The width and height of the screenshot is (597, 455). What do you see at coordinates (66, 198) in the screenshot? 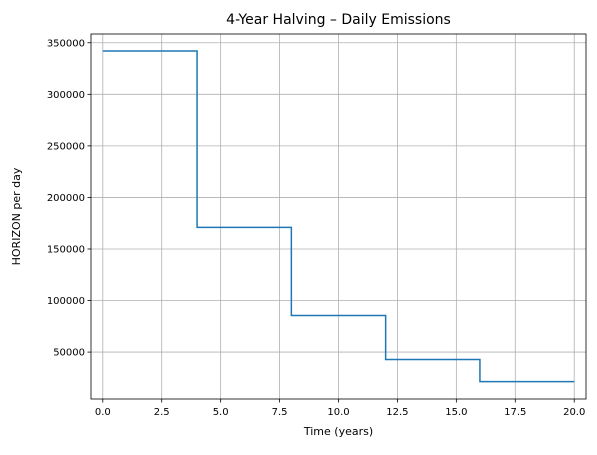
I see `y-tick-label: 200000` at bounding box center [66, 198].